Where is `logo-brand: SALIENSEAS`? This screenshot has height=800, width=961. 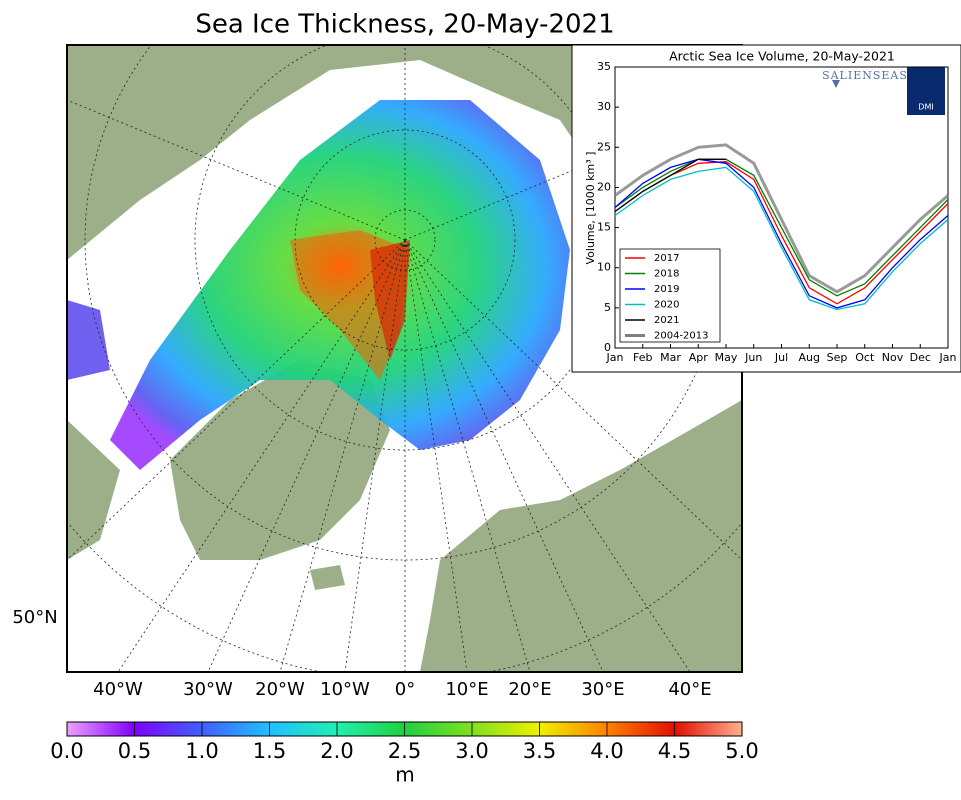 logo-brand: SALIENSEAS is located at coordinates (865, 75).